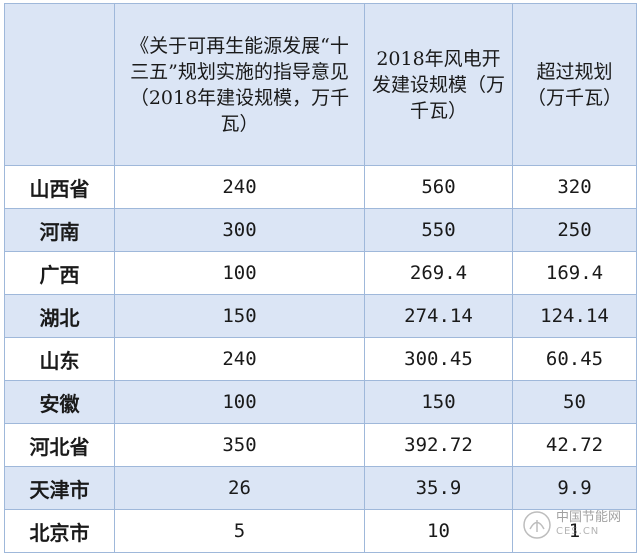 The image size is (640, 553). What do you see at coordinates (59, 230) in the screenshot?
I see `region-cell: 河南` at bounding box center [59, 230].